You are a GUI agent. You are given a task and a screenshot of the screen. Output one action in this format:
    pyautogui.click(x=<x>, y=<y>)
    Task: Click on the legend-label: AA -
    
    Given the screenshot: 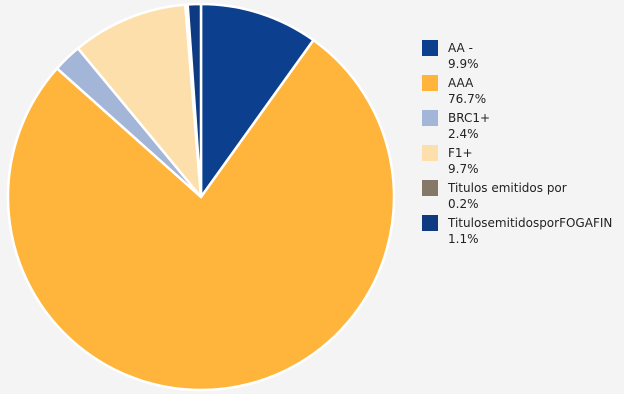 What is the action you would take?
    pyautogui.click(x=460, y=48)
    